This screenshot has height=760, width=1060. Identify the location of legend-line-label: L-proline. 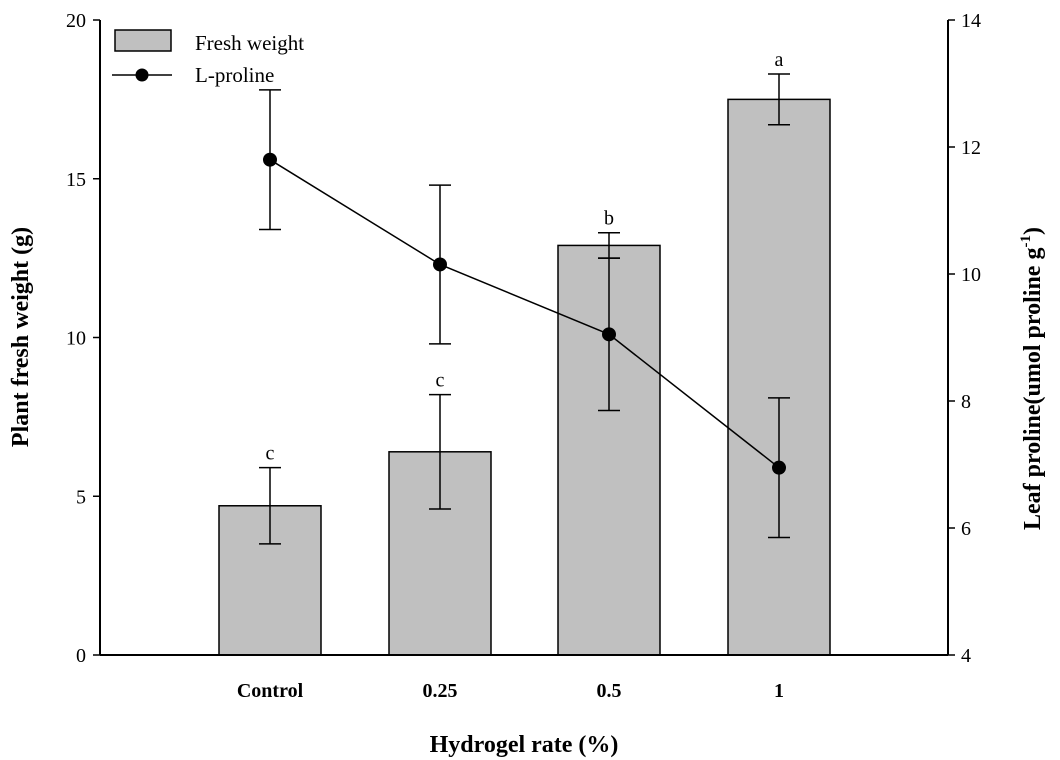
(234, 75).